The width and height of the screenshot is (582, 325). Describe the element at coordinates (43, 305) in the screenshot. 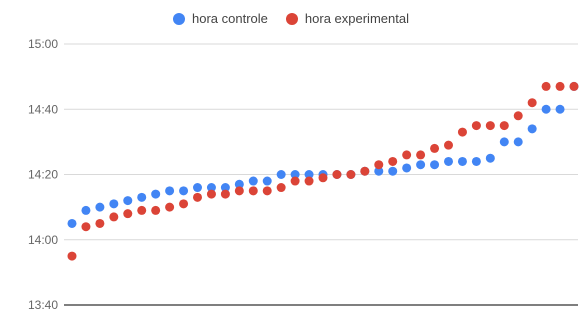

I see `y-tick-label: 13:40` at that location.